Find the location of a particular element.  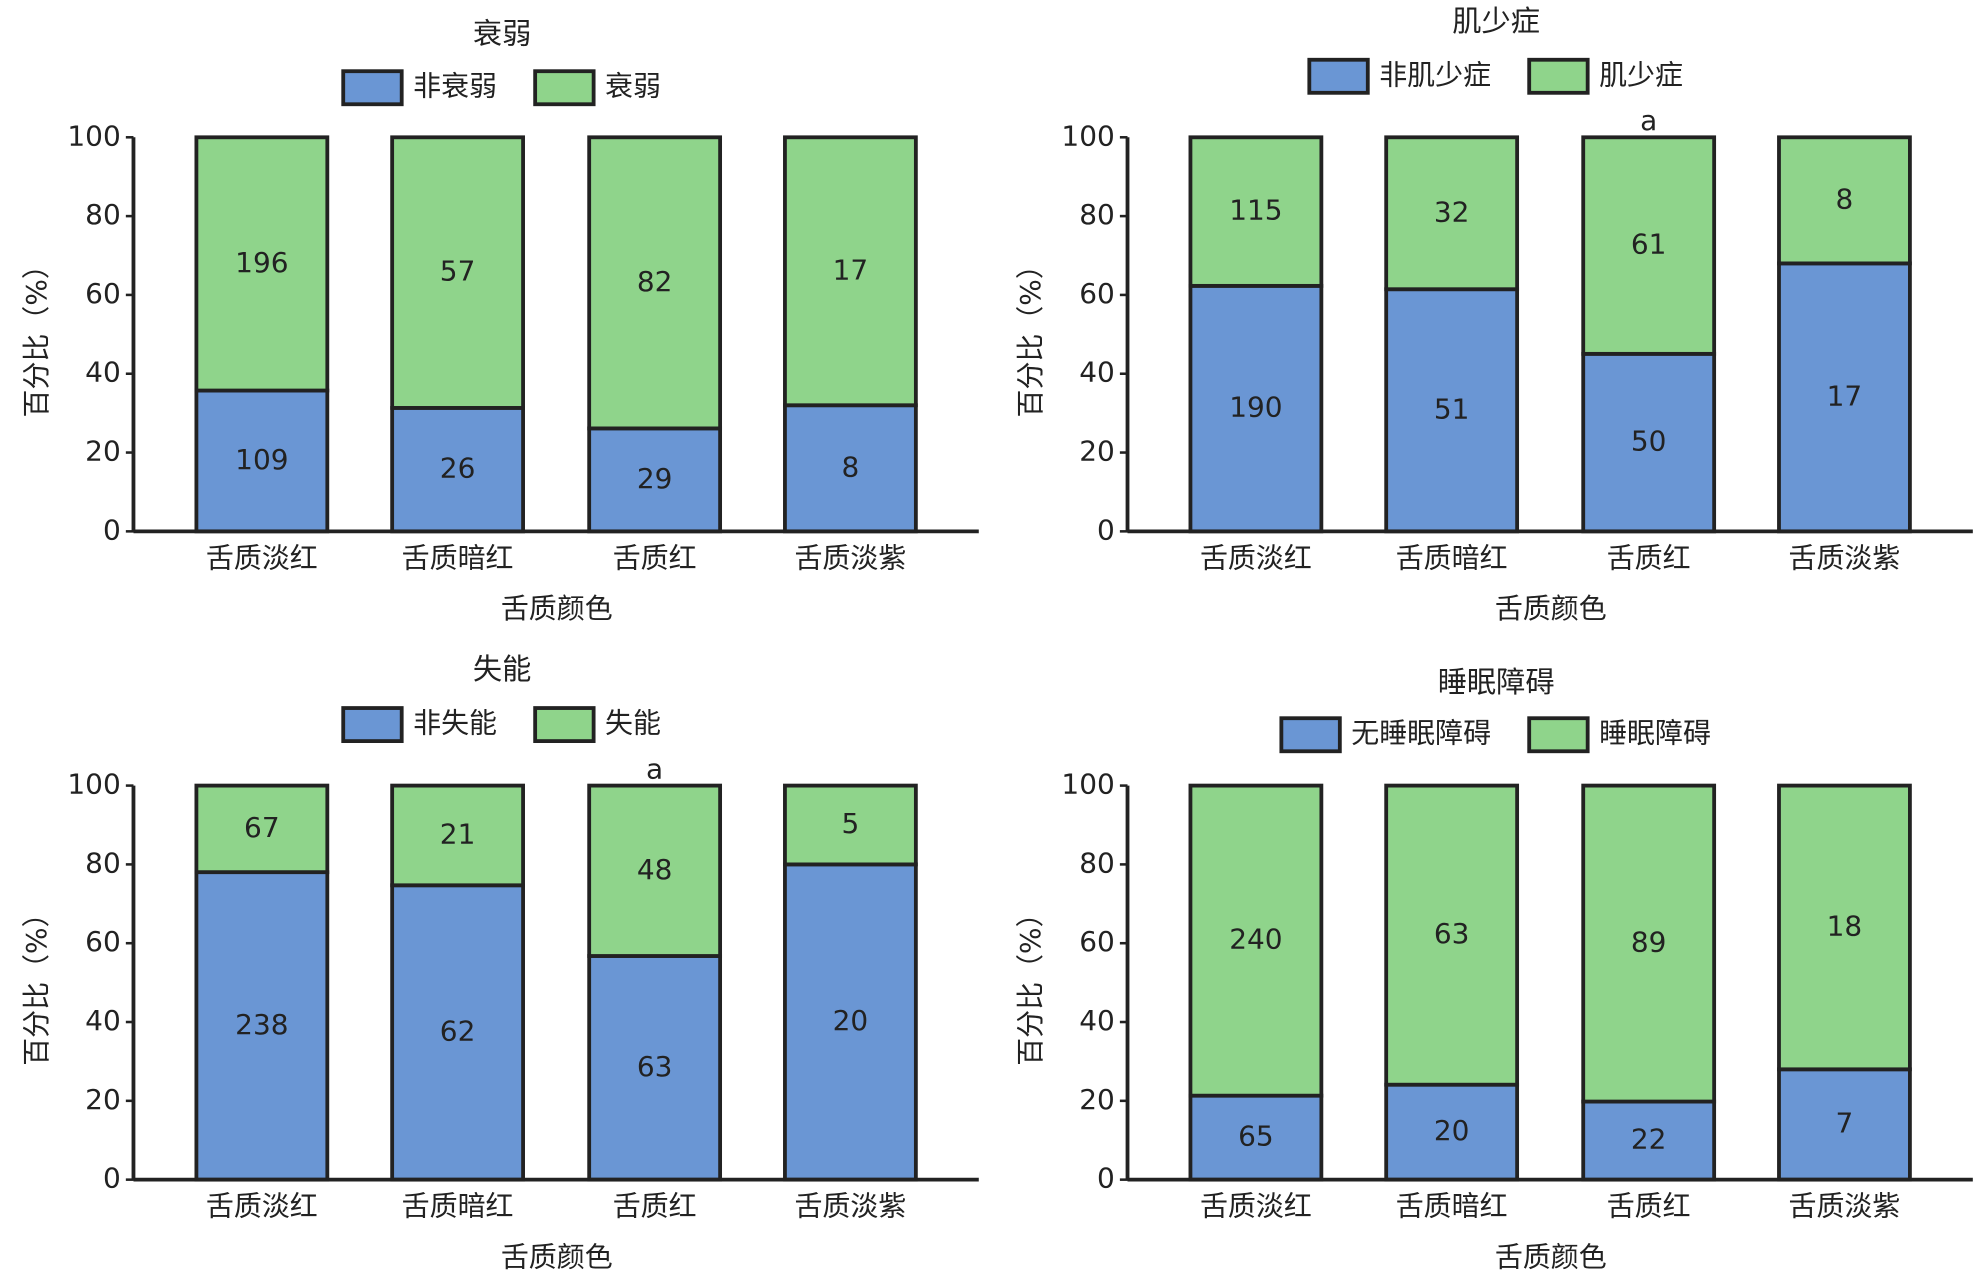

legend-label: 非衰弱 is located at coordinates (455, 86).